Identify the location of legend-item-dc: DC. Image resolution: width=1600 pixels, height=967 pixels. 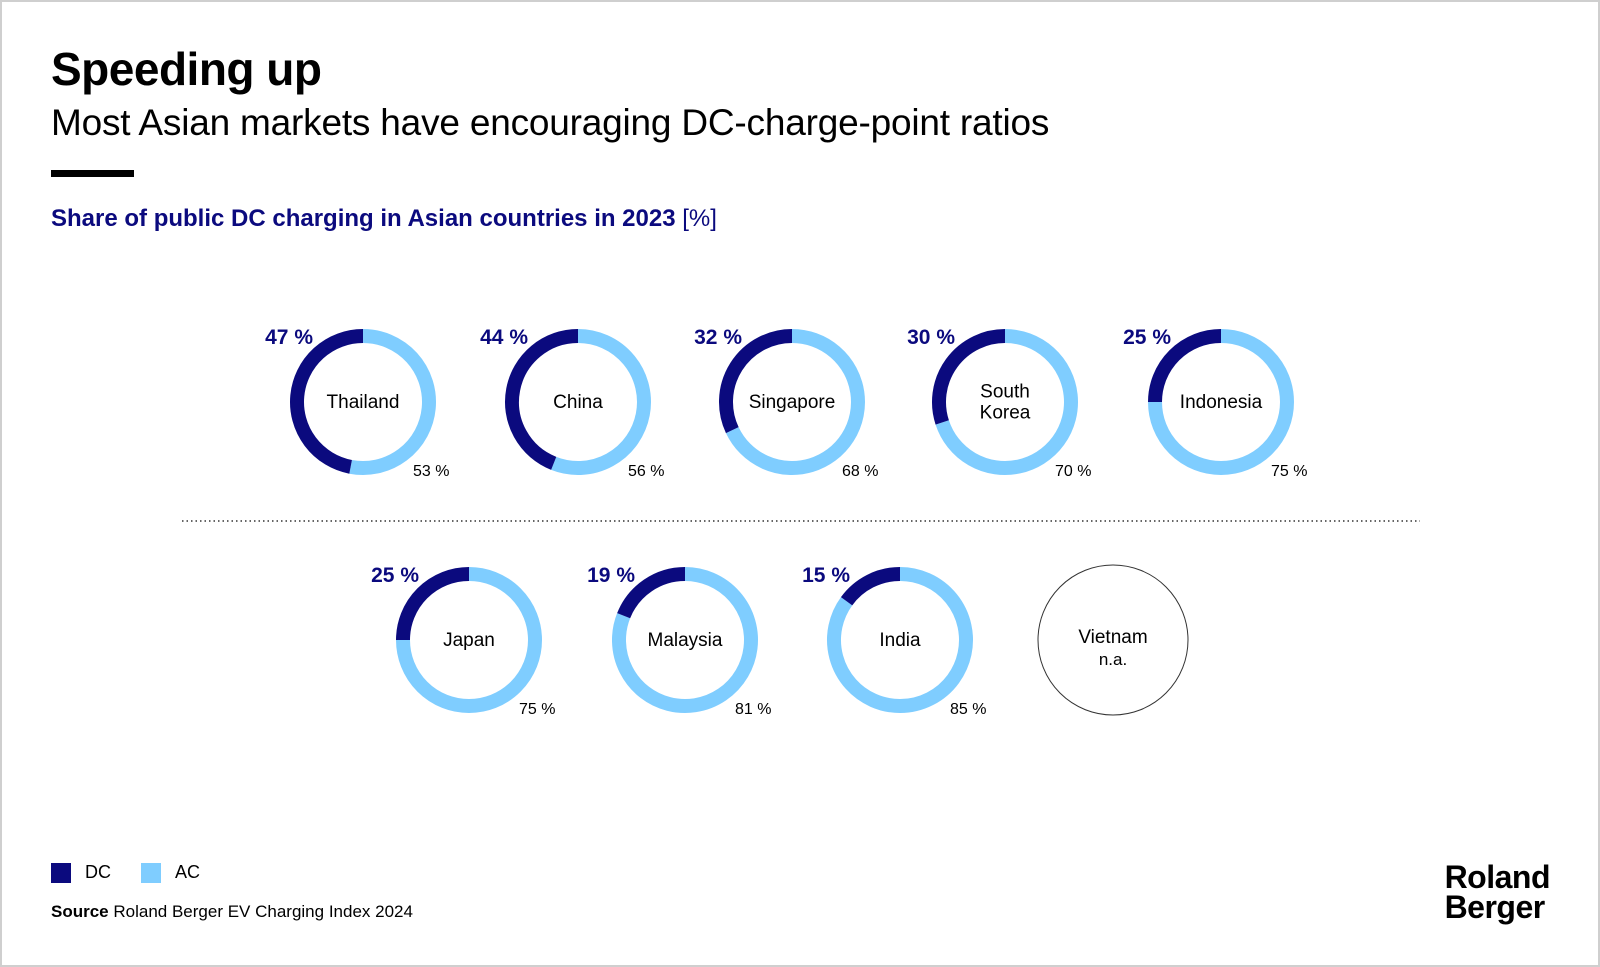
(81, 872).